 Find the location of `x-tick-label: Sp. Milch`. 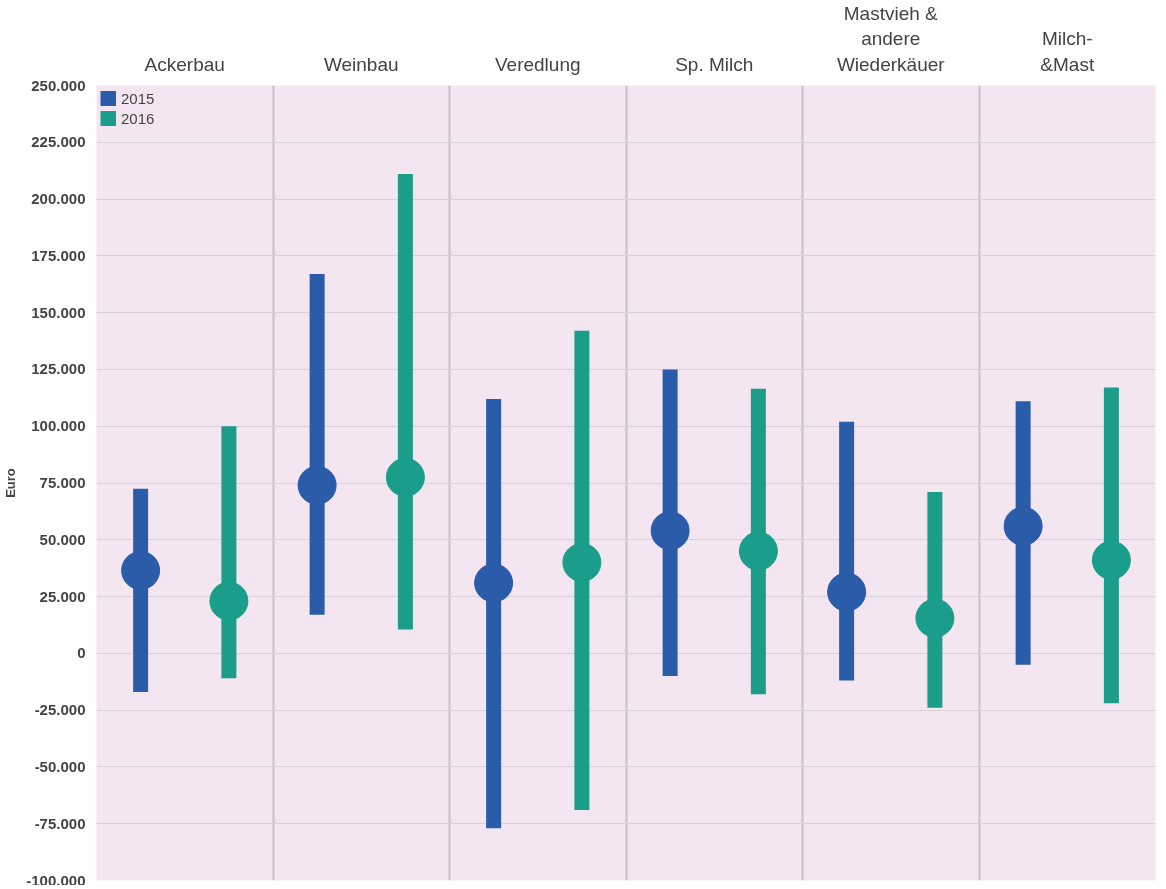

x-tick-label: Sp. Milch is located at coordinates (714, 64).